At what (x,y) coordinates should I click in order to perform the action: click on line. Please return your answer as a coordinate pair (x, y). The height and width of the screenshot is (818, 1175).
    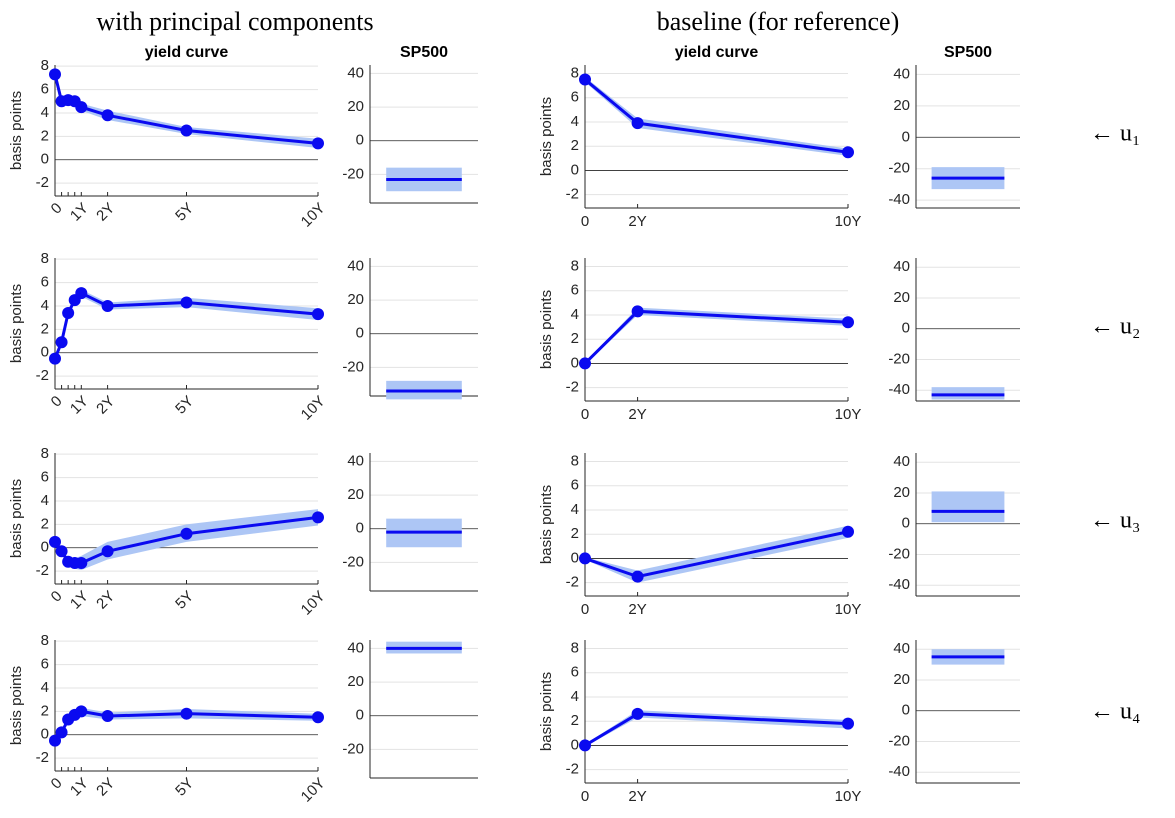
    Looking at the image, I should click on (716, 337).